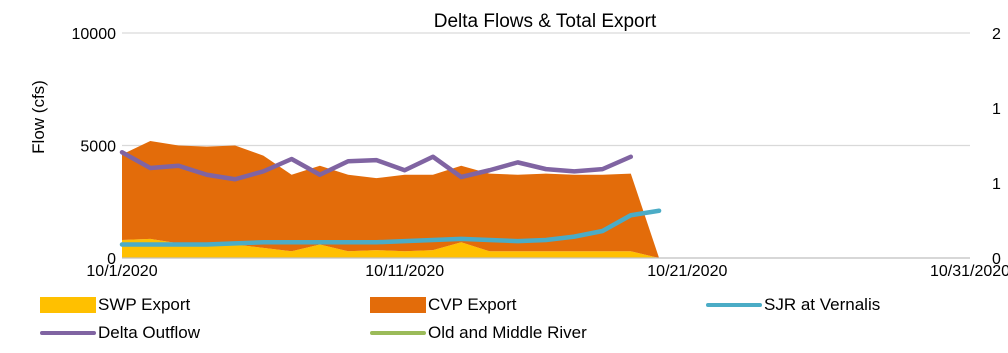  Describe the element at coordinates (996, 259) in the screenshot. I see `y2-tick-label: 0` at that location.